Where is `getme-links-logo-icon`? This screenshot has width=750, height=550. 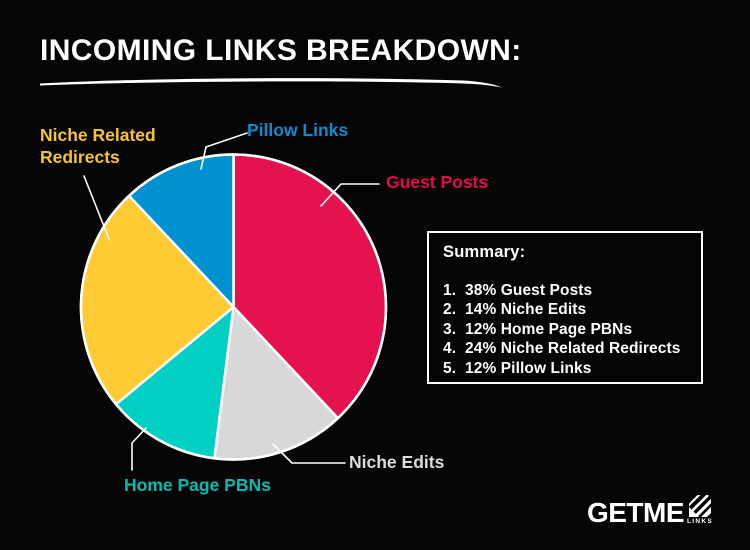 getme-links-logo-icon is located at coordinates (700, 506).